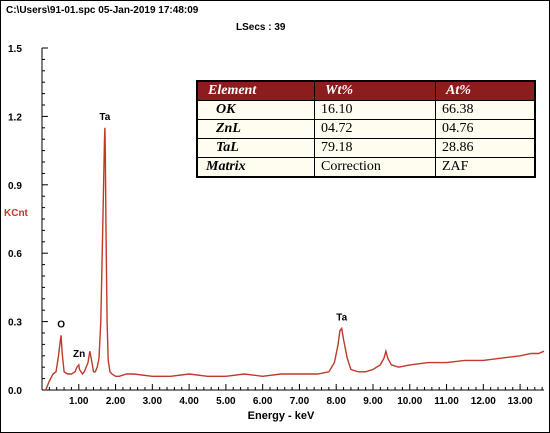 The height and width of the screenshot is (433, 550). I want to click on x-tick-label: 3.00, so click(153, 401).